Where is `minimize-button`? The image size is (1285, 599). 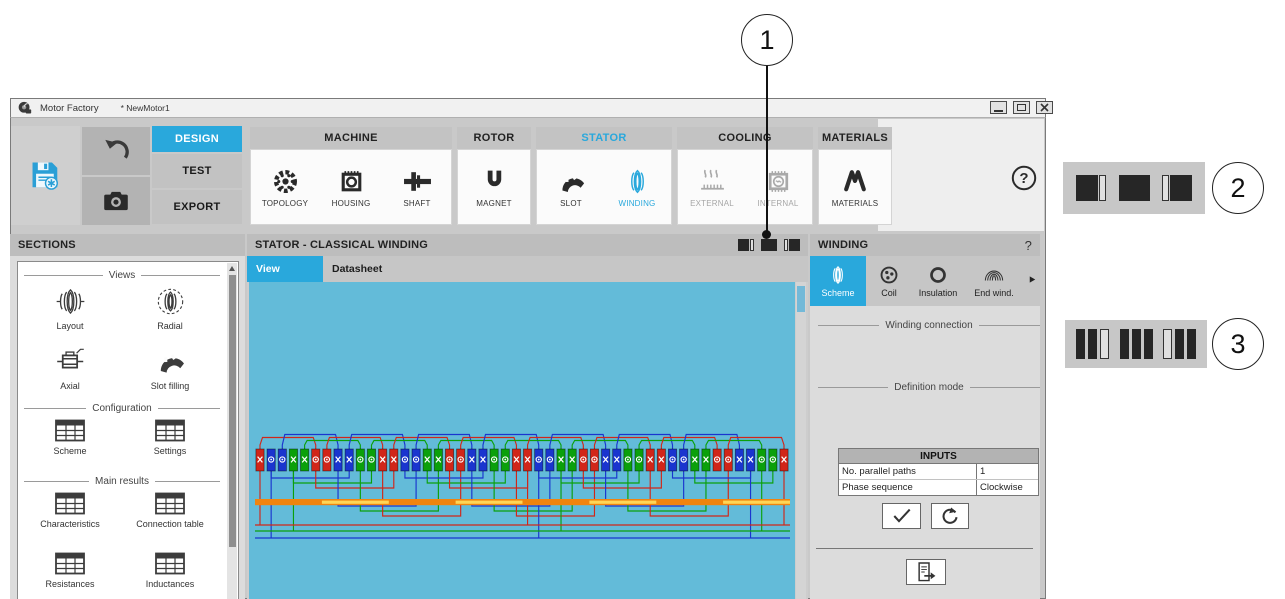
minimize-button is located at coordinates (998, 107).